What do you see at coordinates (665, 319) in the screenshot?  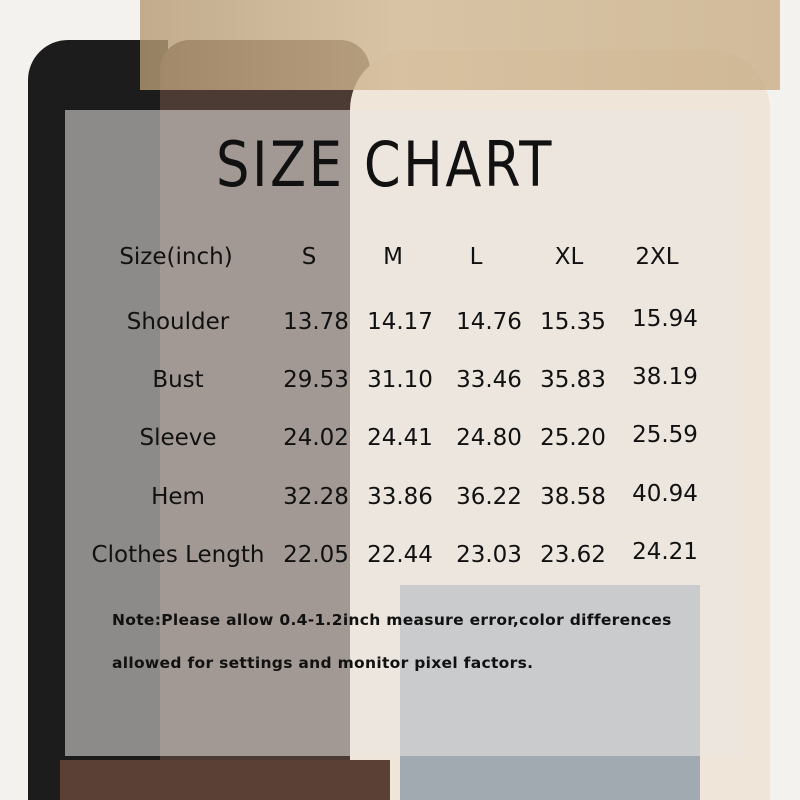 I see `measurement-cell: 15.94` at bounding box center [665, 319].